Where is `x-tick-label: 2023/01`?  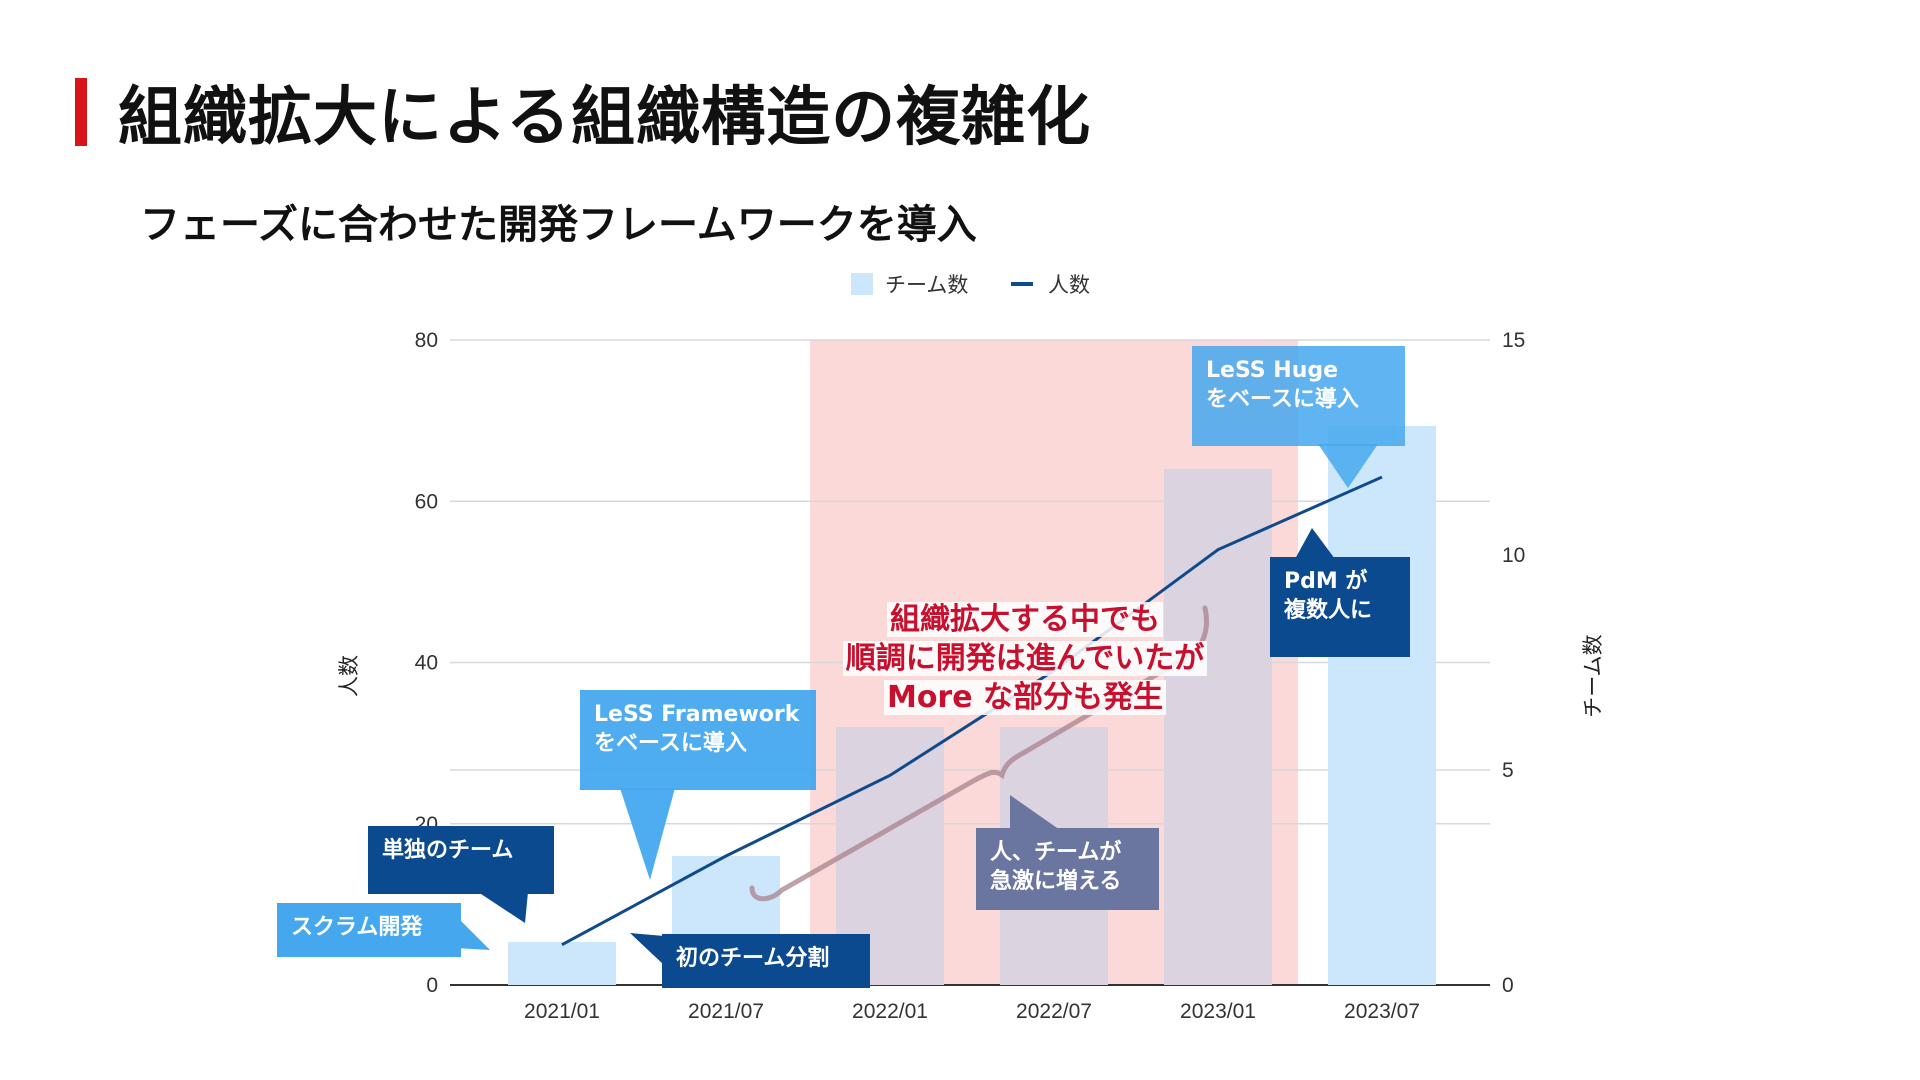
x-tick-label: 2023/01 is located at coordinates (1218, 1011).